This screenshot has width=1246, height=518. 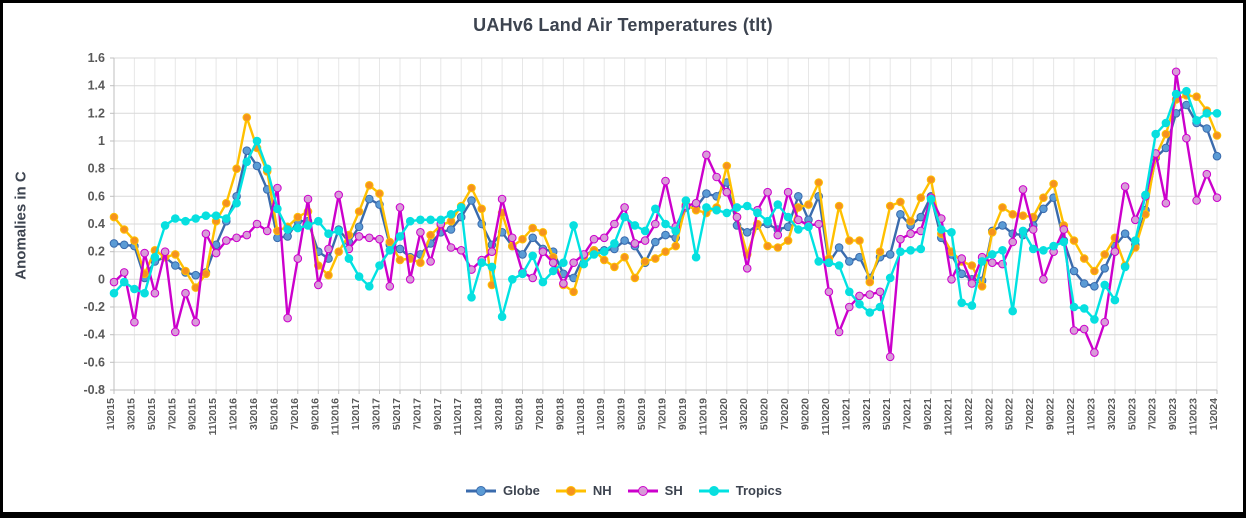 What do you see at coordinates (601, 414) in the screenshot?
I see `svg-text: 1\2019` at bounding box center [601, 414].